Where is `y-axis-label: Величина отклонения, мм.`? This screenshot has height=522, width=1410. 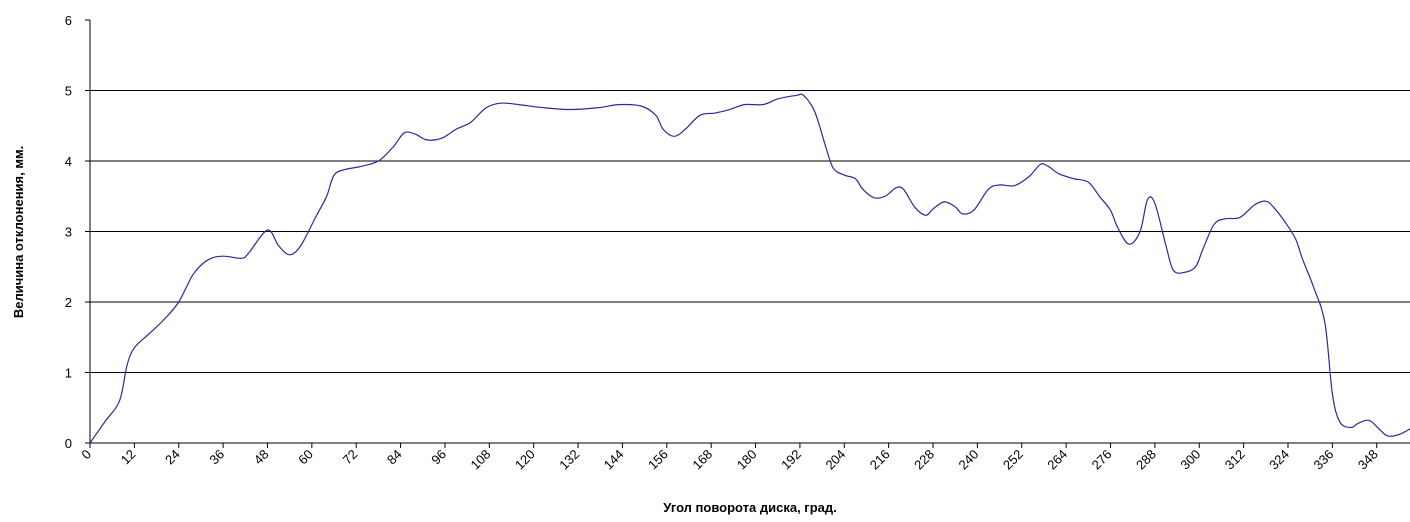 y-axis-label: Величина отклонения, мм. is located at coordinates (18, 232).